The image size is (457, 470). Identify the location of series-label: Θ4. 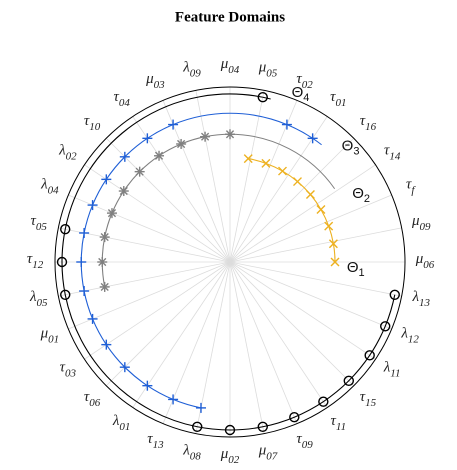
(301, 94).